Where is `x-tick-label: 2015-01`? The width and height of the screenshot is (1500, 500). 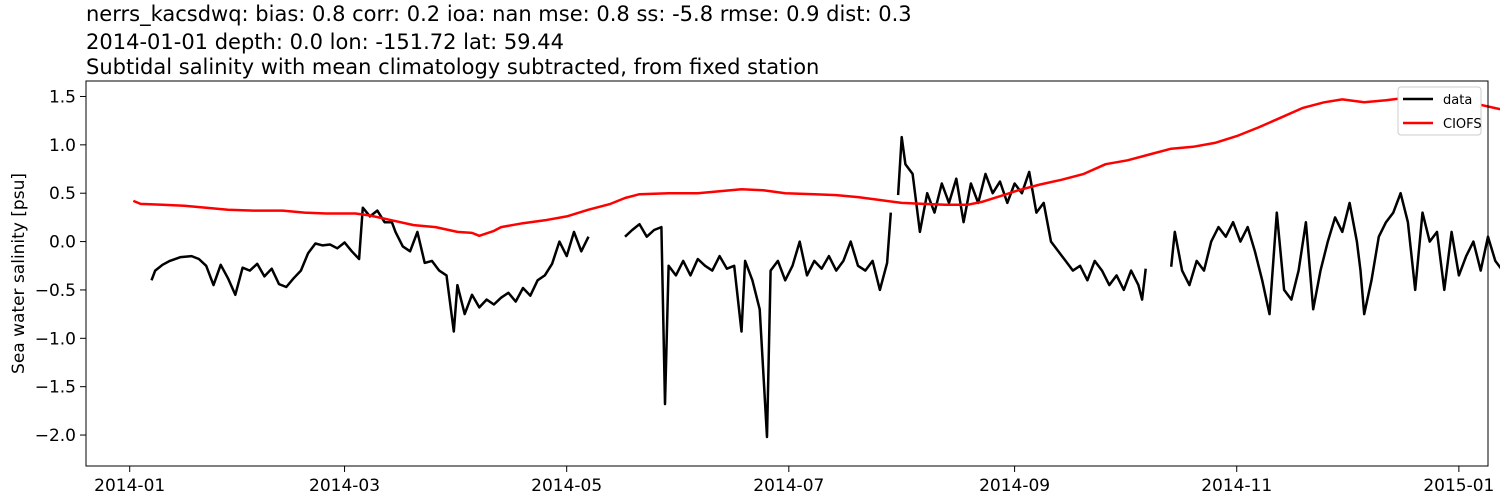 x-tick-label: 2015-01 is located at coordinates (1458, 486).